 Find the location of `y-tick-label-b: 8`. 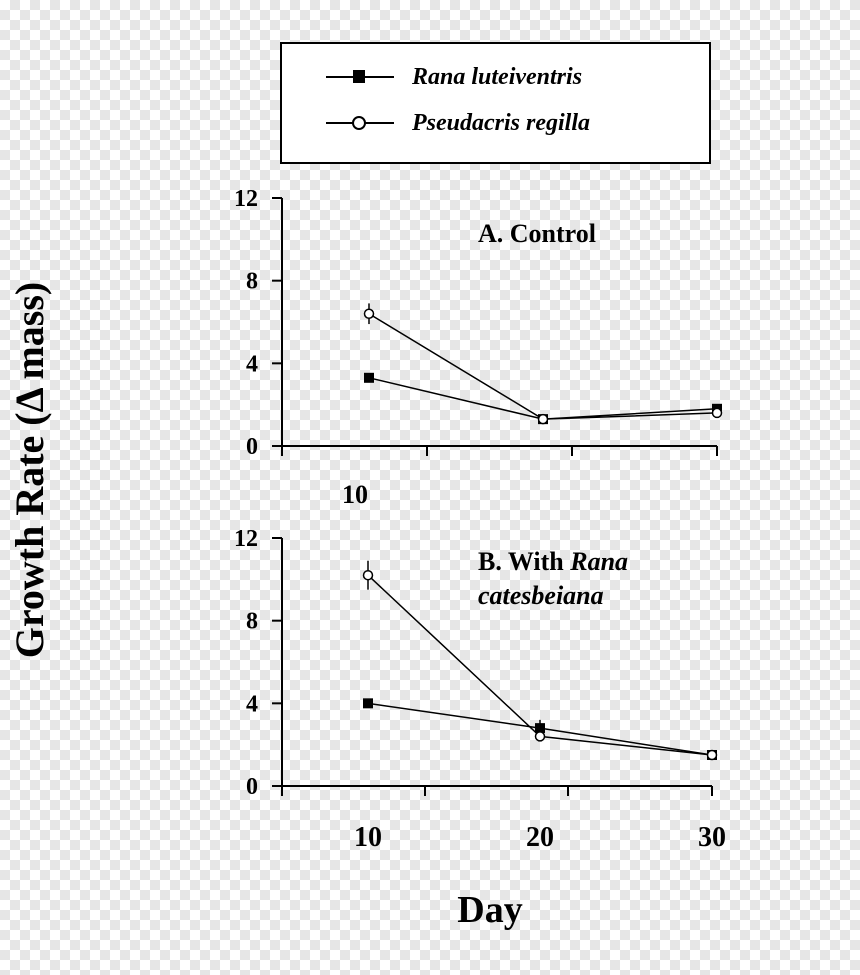

y-tick-label-b: 8 is located at coordinates (252, 622).